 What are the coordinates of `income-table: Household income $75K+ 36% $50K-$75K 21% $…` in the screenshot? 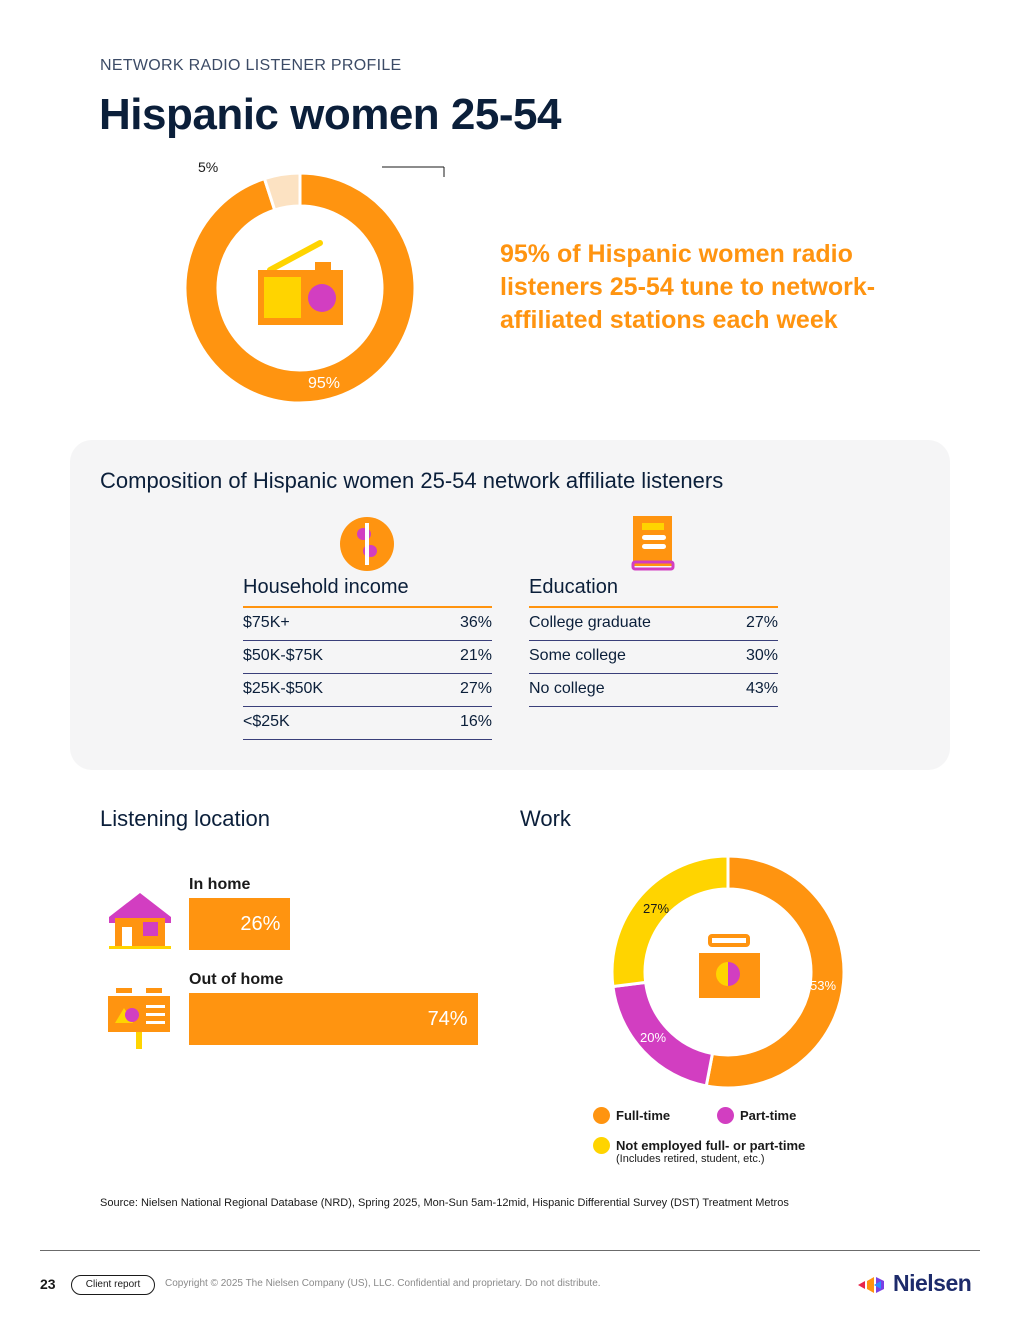 It's located at (367, 658).